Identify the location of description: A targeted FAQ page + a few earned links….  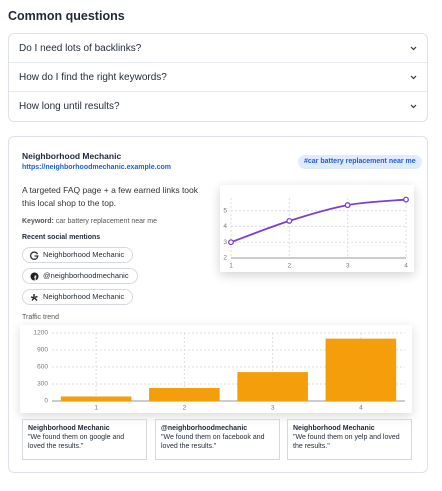
(110, 196).